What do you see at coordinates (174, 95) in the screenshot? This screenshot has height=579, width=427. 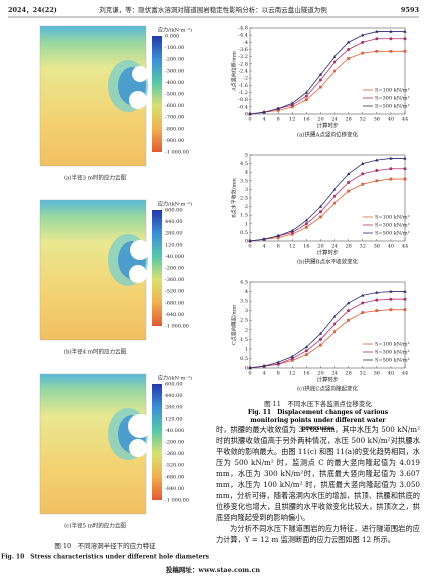 I see `colorbar-label: -500.00` at bounding box center [174, 95].